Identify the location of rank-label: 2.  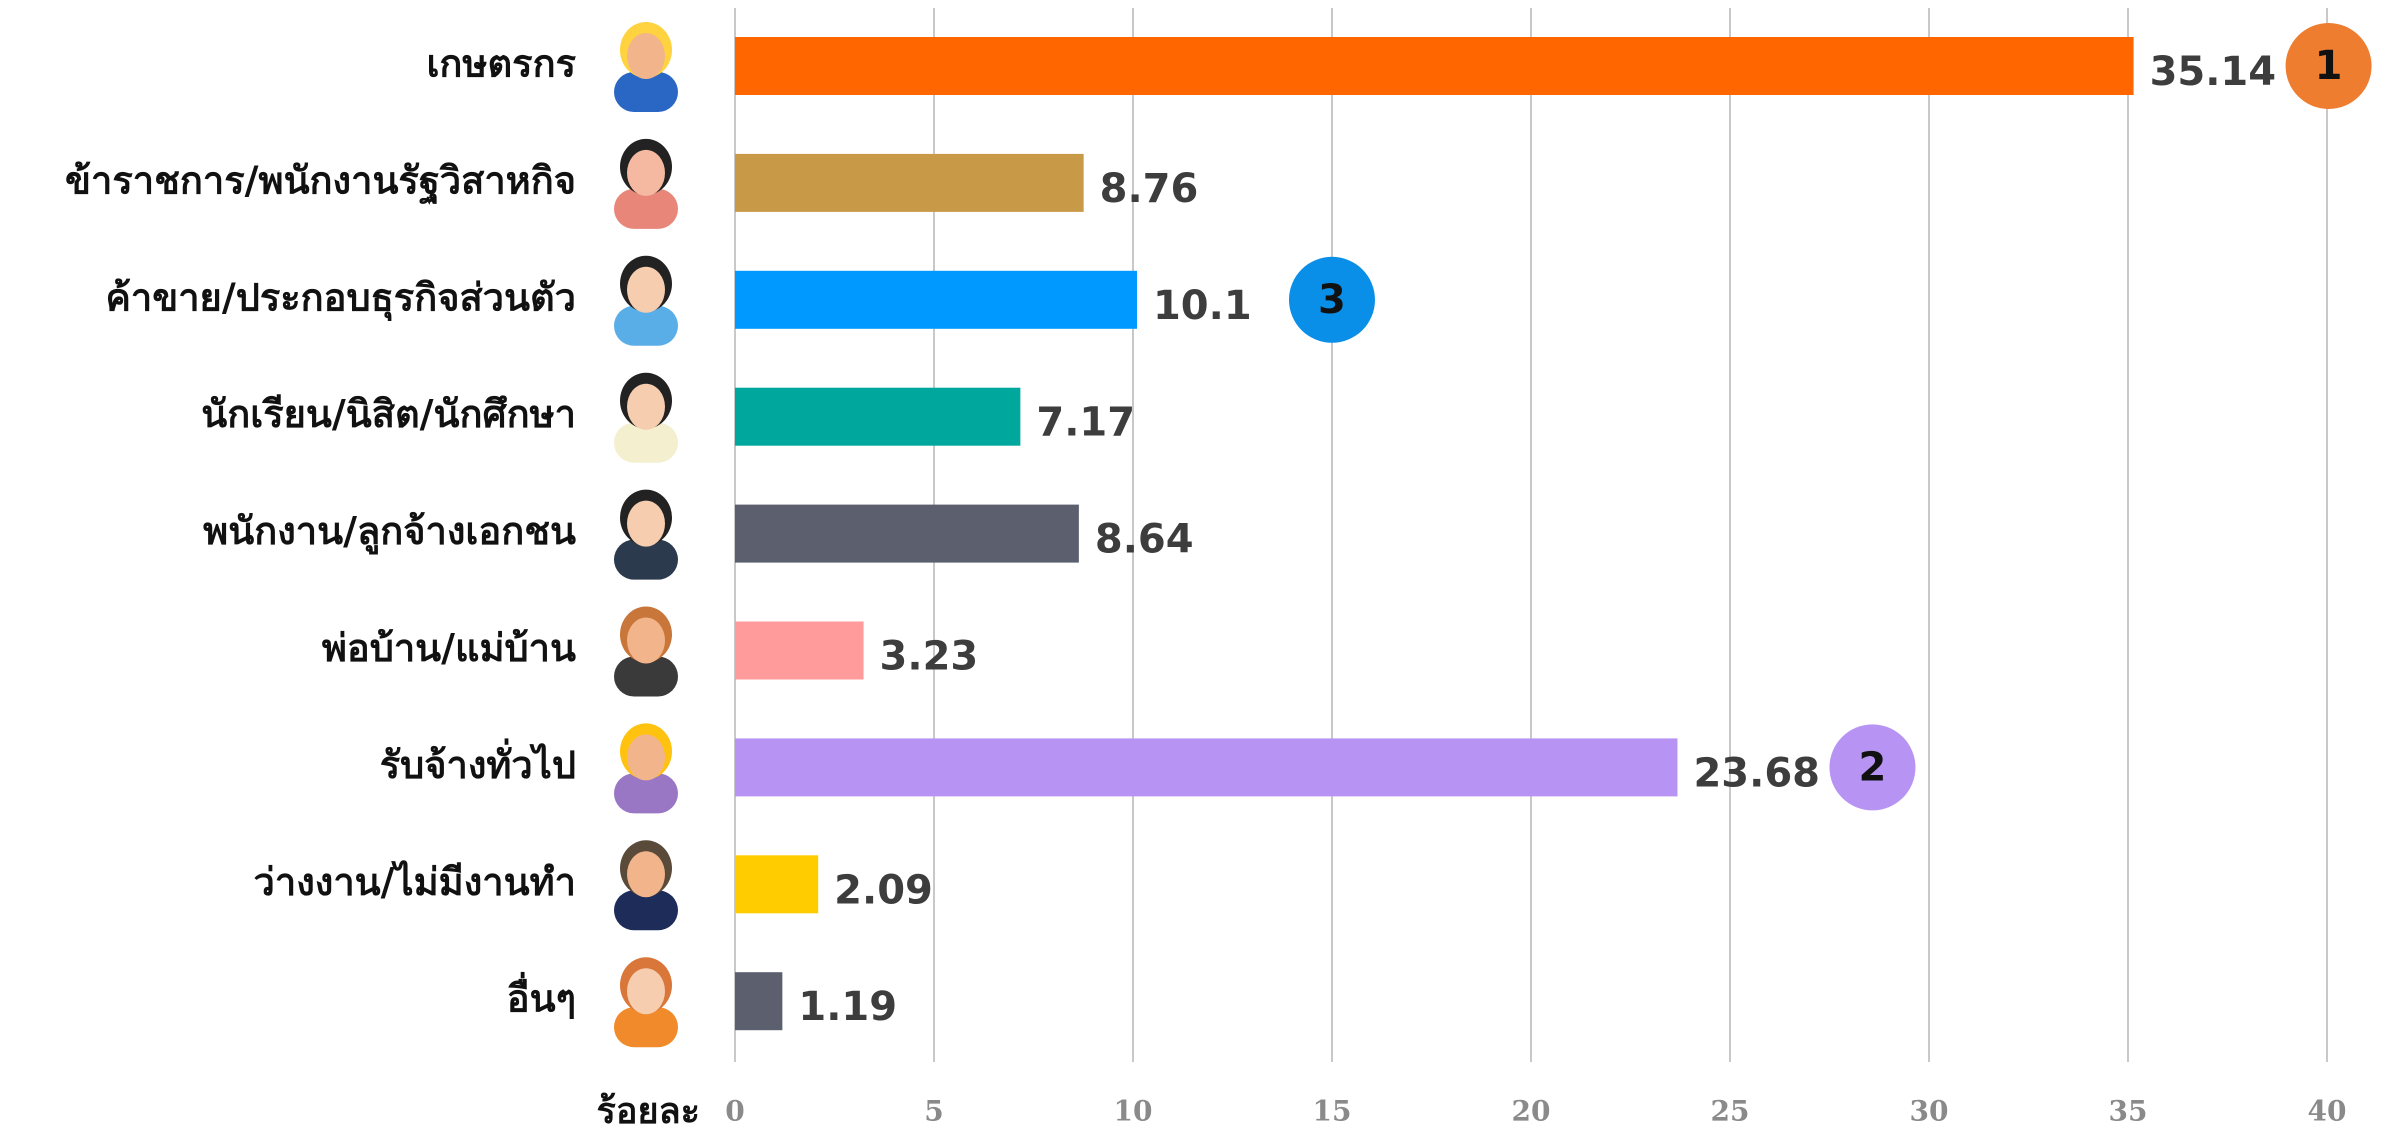
(1873, 767).